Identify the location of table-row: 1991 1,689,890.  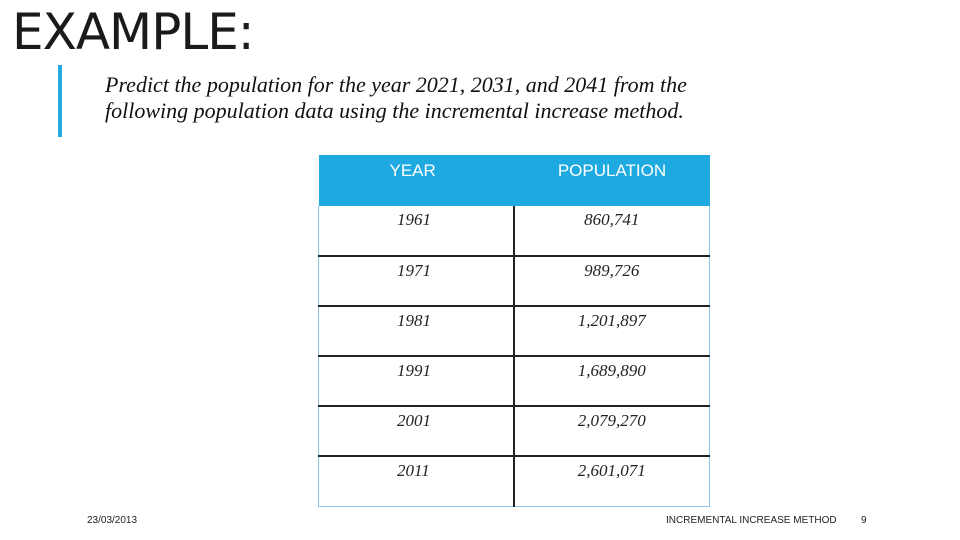
(514, 381).